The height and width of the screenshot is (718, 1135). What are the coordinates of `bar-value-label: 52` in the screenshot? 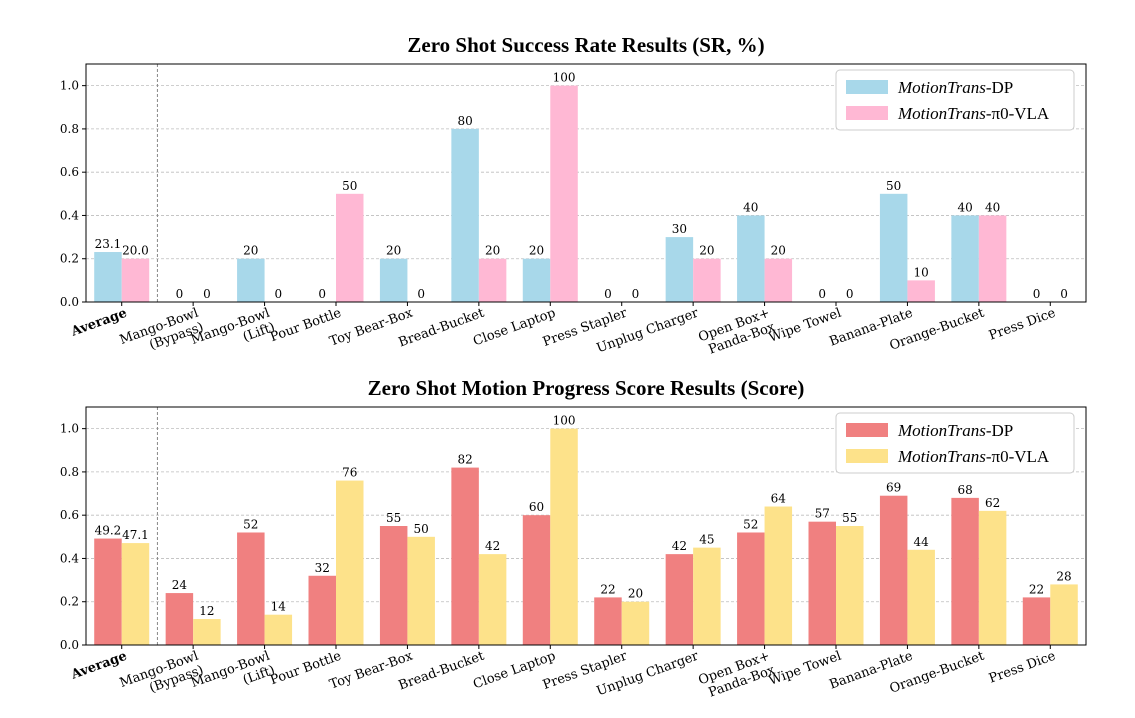 It's located at (750, 524).